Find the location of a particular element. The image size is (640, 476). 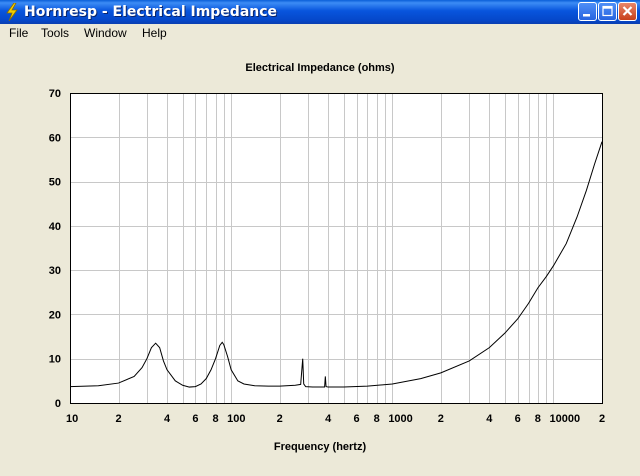

chart-title: Electrical Impedance (ohms) is located at coordinates (320, 68).